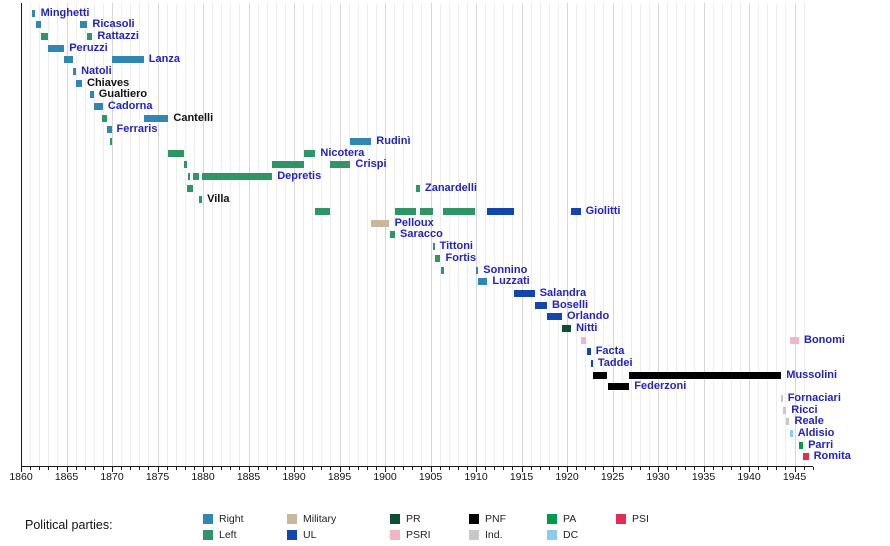 This screenshot has width=890, height=546. I want to click on gridline-1941, so click(759, 234).